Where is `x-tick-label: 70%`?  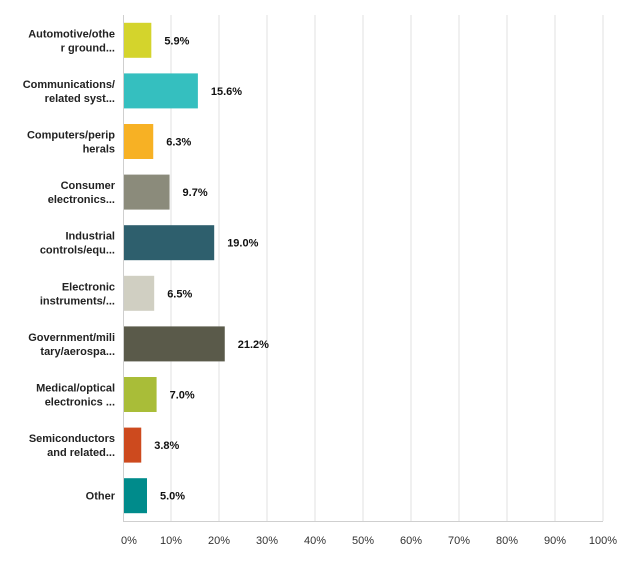
x-tick-label: 70% is located at coordinates (459, 541).